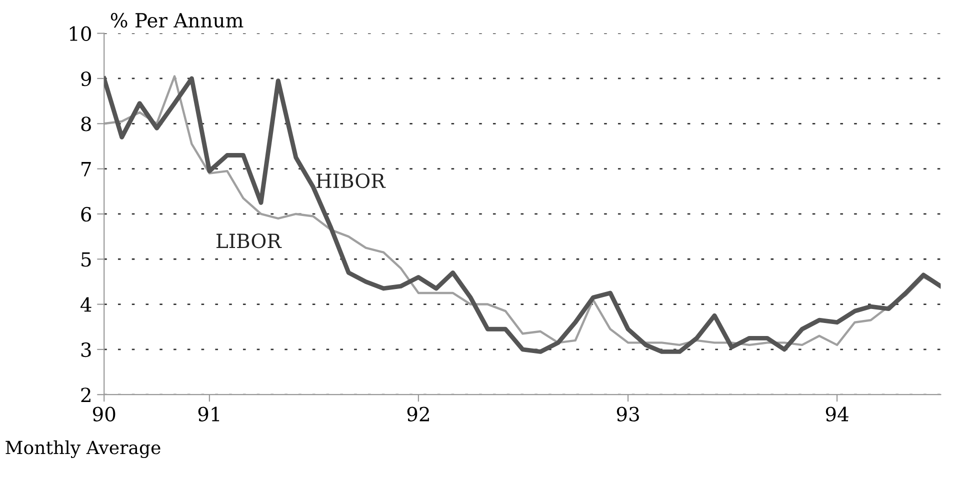  What do you see at coordinates (837, 414) in the screenshot?
I see `x-tick-label: 94` at bounding box center [837, 414].